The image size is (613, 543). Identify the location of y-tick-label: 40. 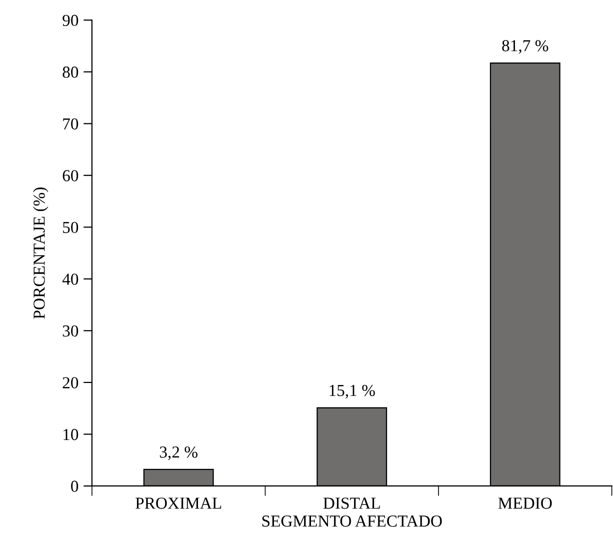
(70, 279).